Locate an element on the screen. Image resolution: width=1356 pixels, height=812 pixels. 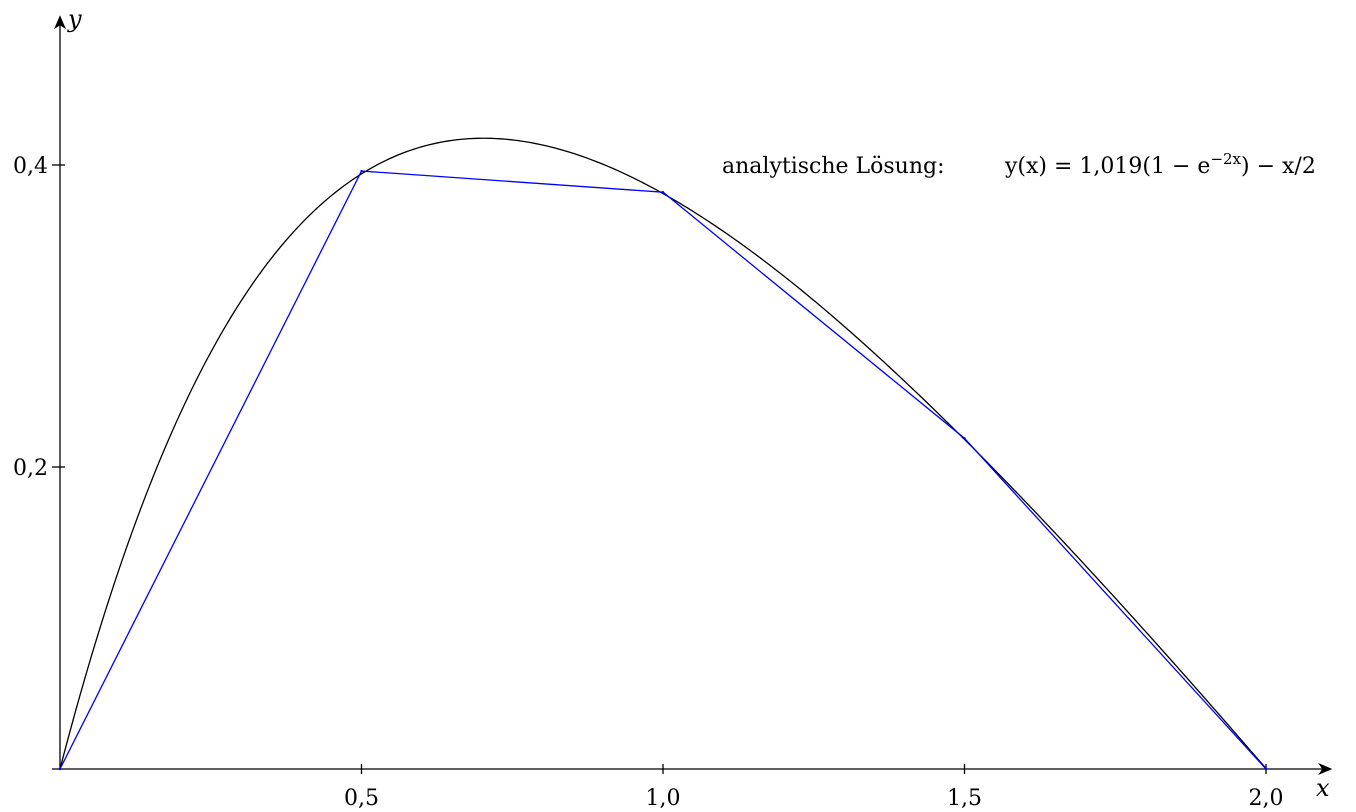
annotation-label: analytische Lösung: is located at coordinates (833, 166).